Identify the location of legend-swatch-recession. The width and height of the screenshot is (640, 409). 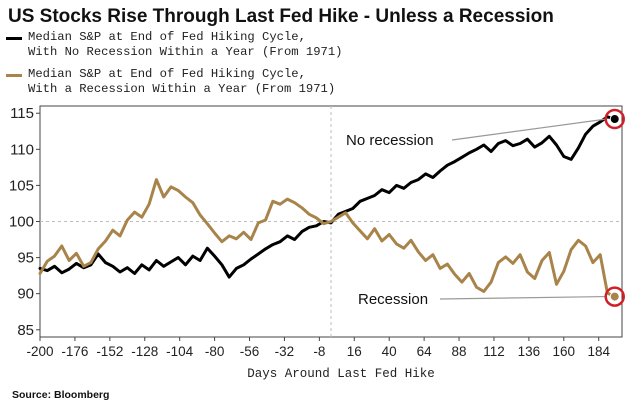
(14, 75).